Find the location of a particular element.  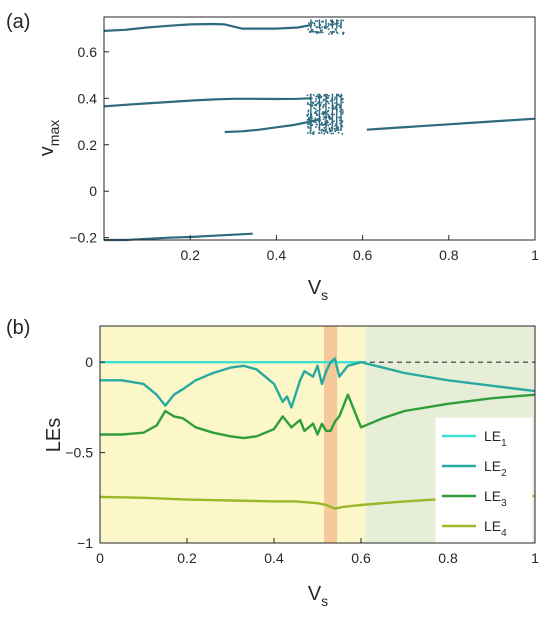

panel-a-x-tick-label: 0.4 is located at coordinates (277, 255).